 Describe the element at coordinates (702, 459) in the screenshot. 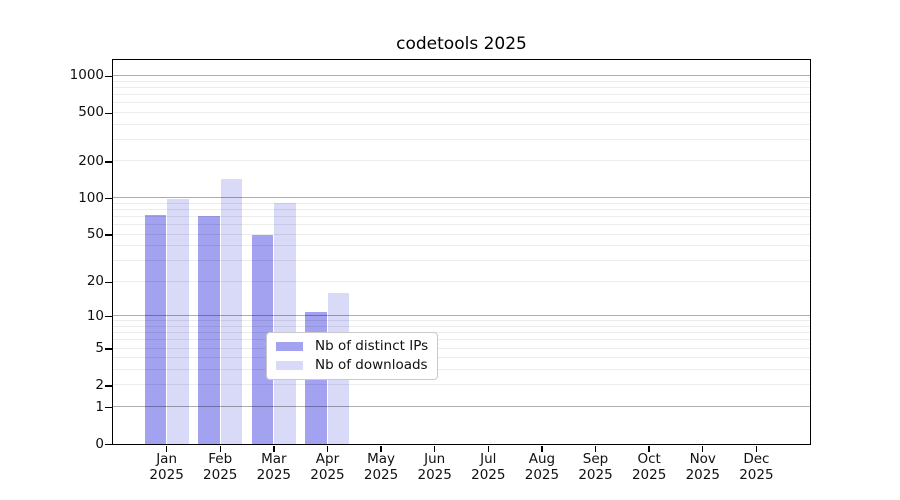

I see `x-axis-month-text: Nov` at that location.